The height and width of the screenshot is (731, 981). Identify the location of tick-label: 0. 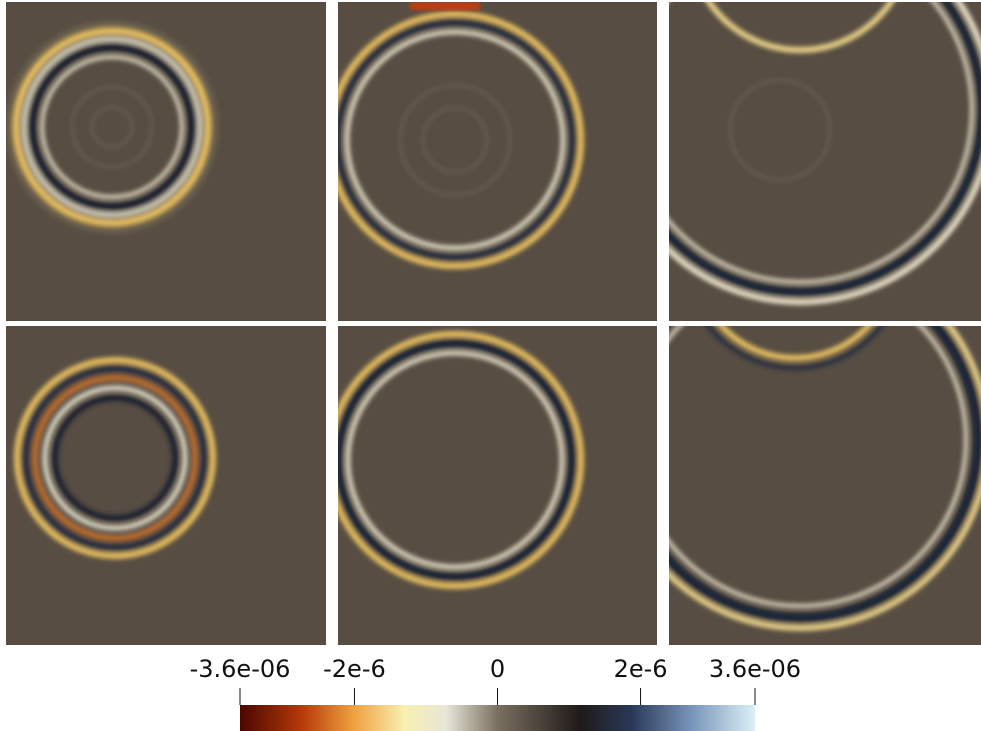
(497, 669).